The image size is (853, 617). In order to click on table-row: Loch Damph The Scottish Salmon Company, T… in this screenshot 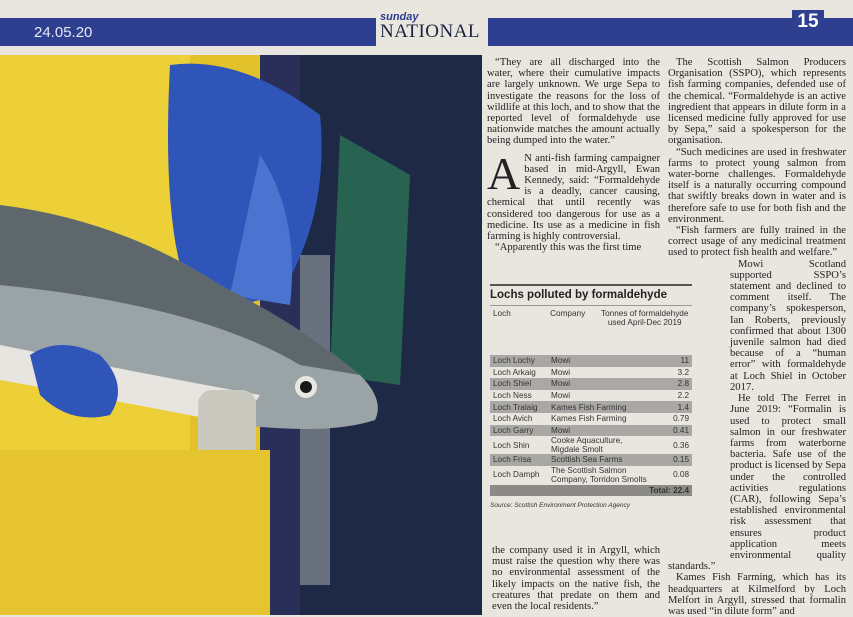, I will do `click(591, 475)`.